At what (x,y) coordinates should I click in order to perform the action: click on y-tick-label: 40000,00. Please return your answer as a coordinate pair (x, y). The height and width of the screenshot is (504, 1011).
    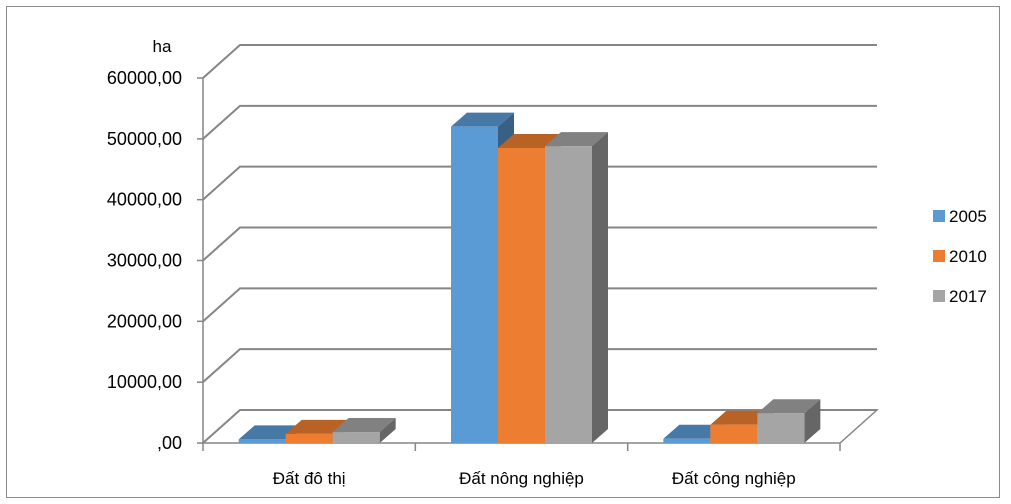
    Looking at the image, I should click on (144, 200).